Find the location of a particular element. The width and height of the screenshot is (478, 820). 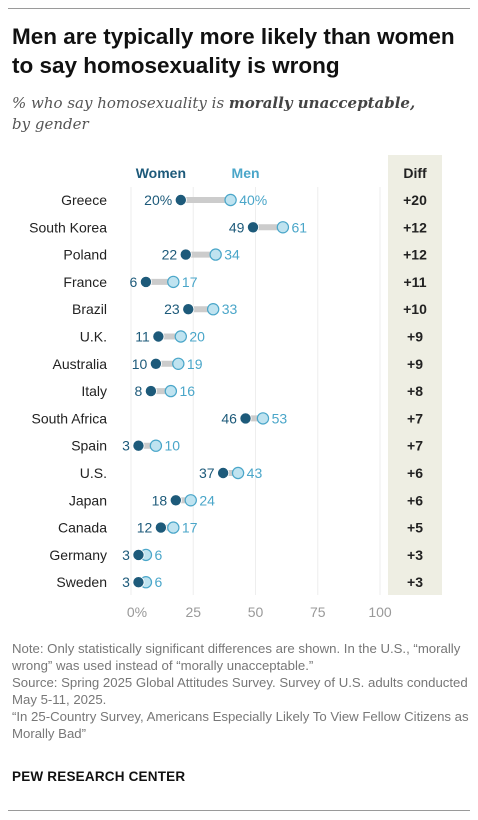

men-value-label: 24 is located at coordinates (207, 500).